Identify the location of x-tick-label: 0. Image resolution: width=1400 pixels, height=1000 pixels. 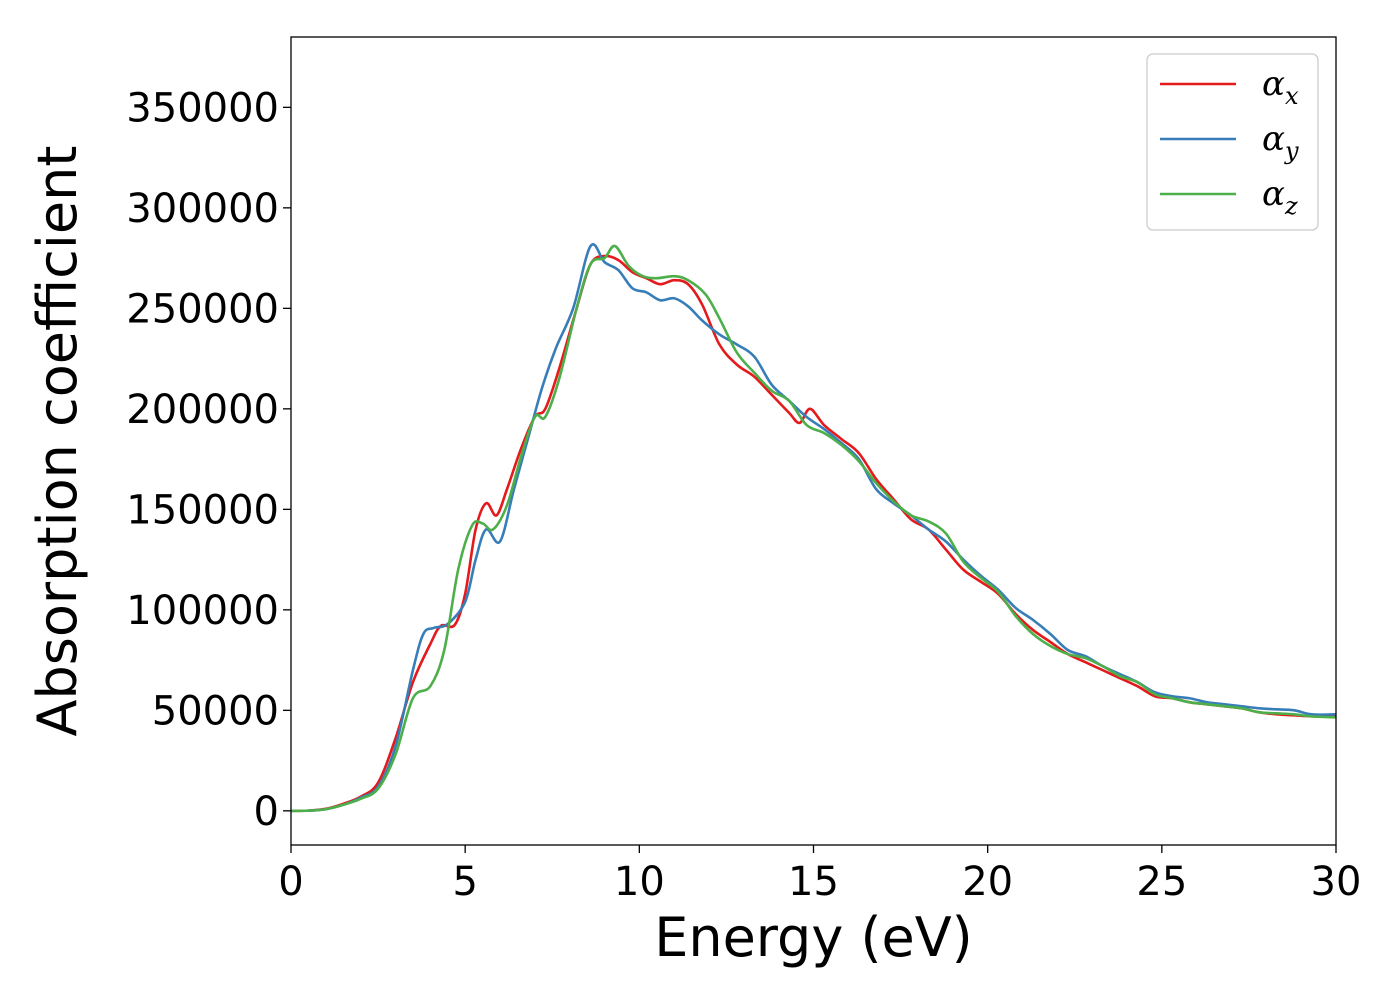
(290, 882).